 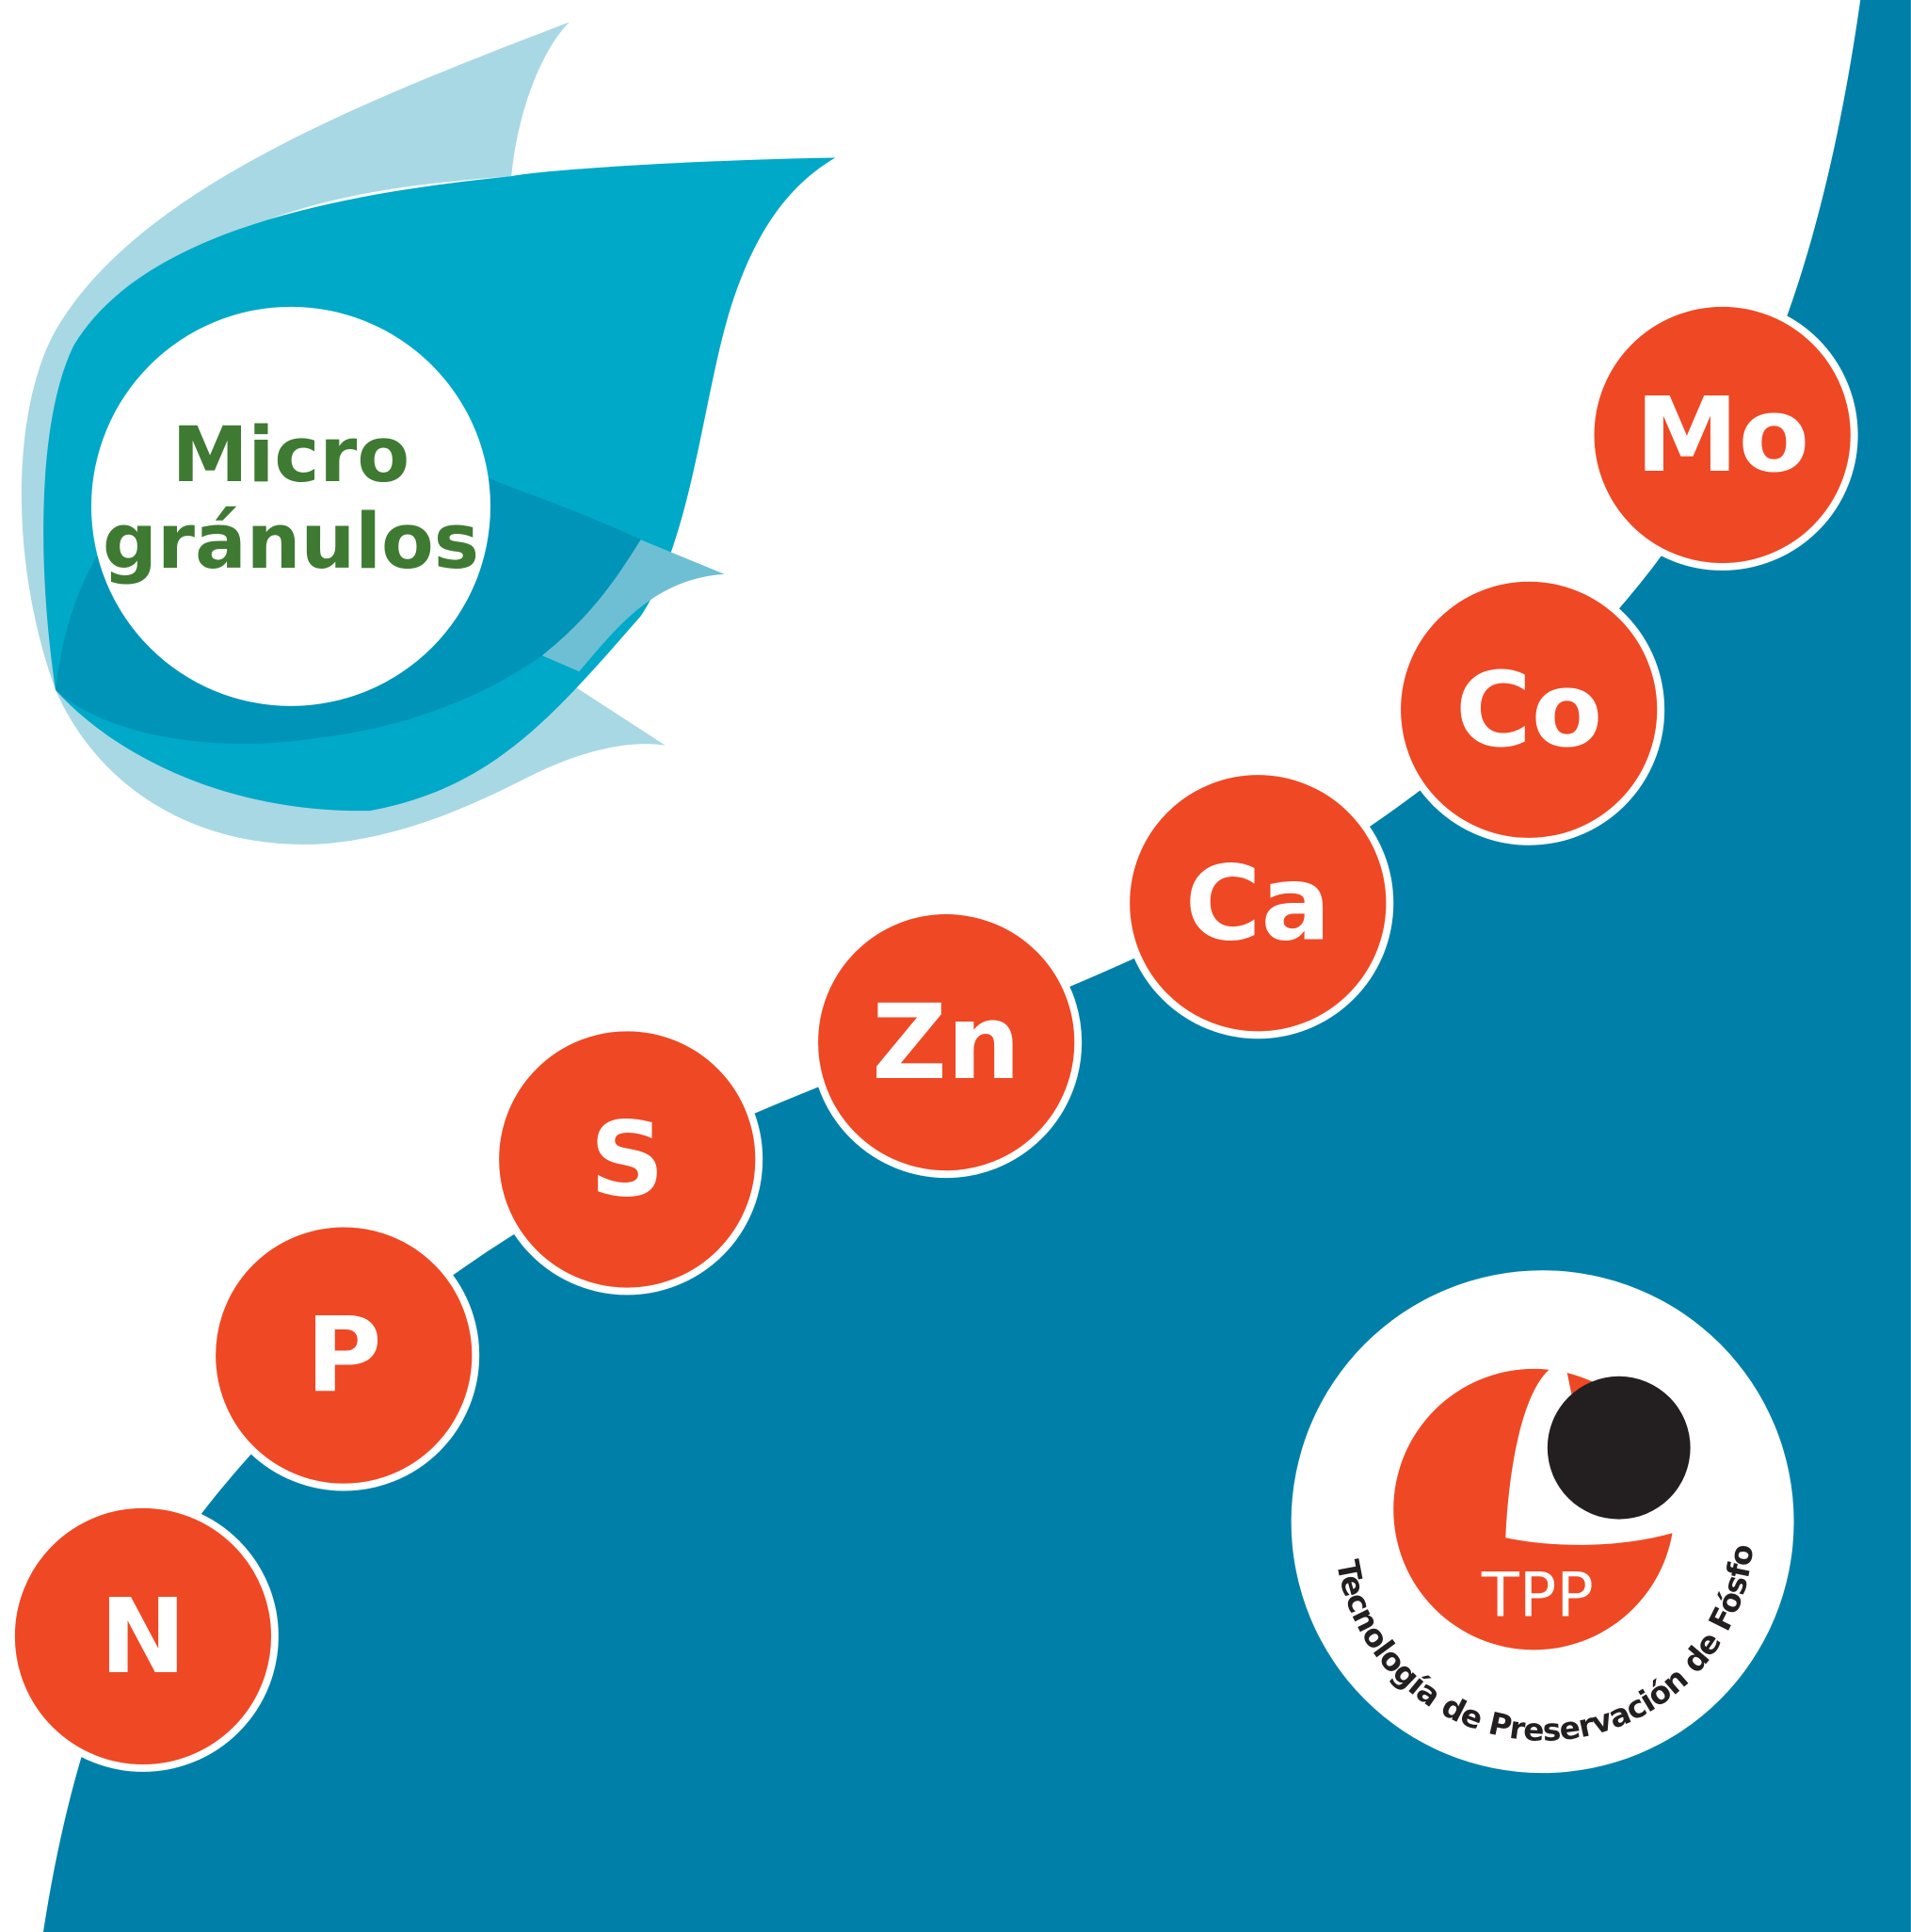 I want to click on element-symbol: S, so click(x=627, y=1159).